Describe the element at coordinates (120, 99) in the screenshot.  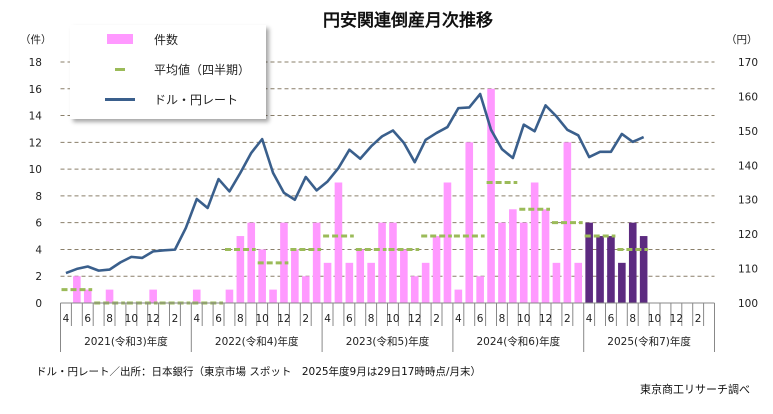
I see `legend-swatch-rate` at that location.